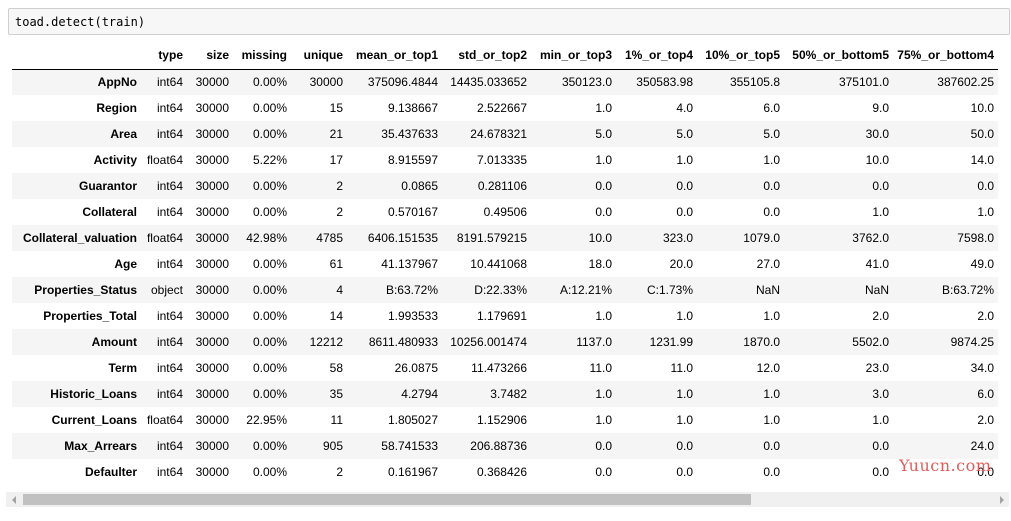 The height and width of the screenshot is (521, 1011). Describe the element at coordinates (502, 186) in the screenshot. I see `table-cell: 0.281106` at that location.